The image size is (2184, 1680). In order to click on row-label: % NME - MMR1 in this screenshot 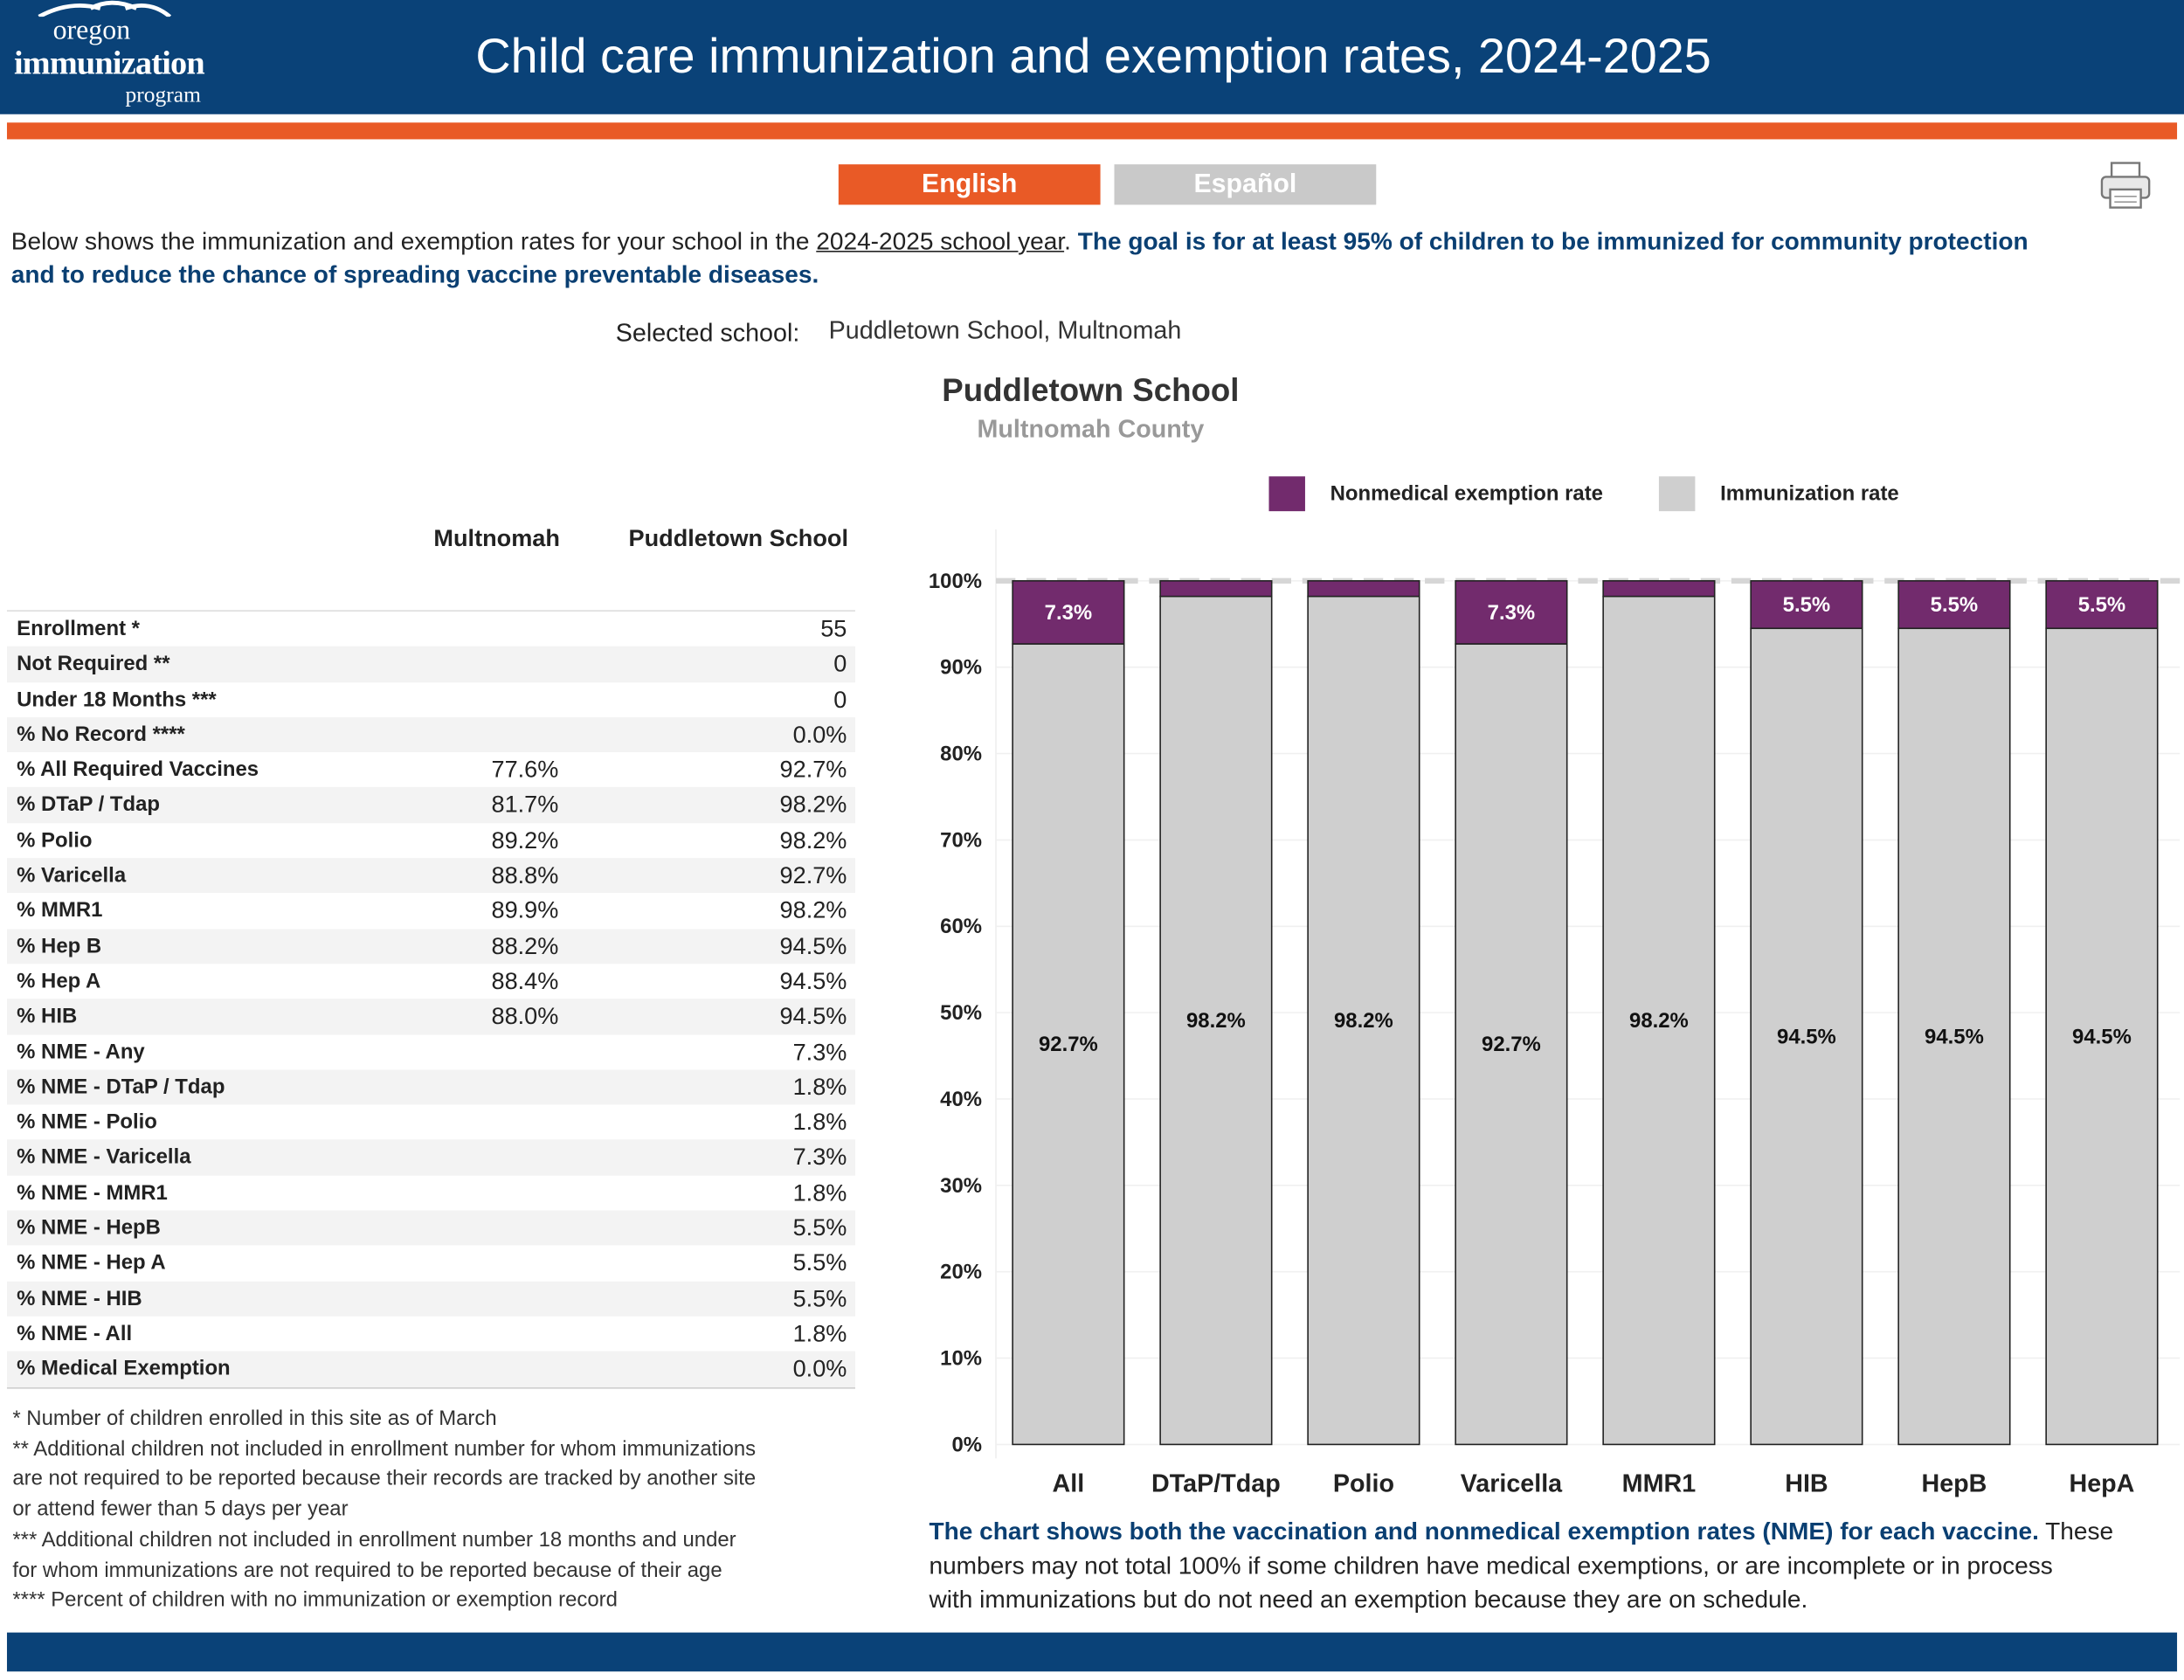, I will do `click(92, 1192)`.